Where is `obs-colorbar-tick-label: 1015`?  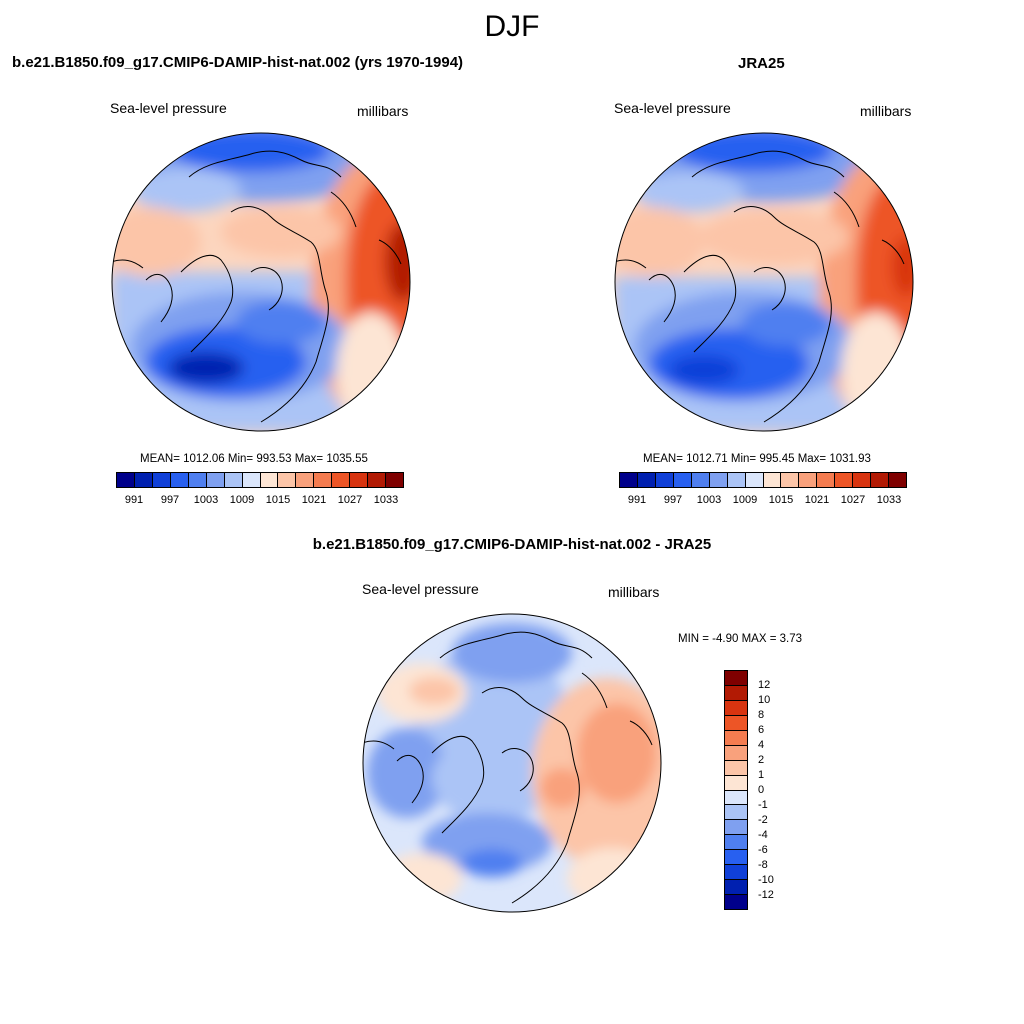
obs-colorbar-tick-label: 1015 is located at coordinates (781, 500).